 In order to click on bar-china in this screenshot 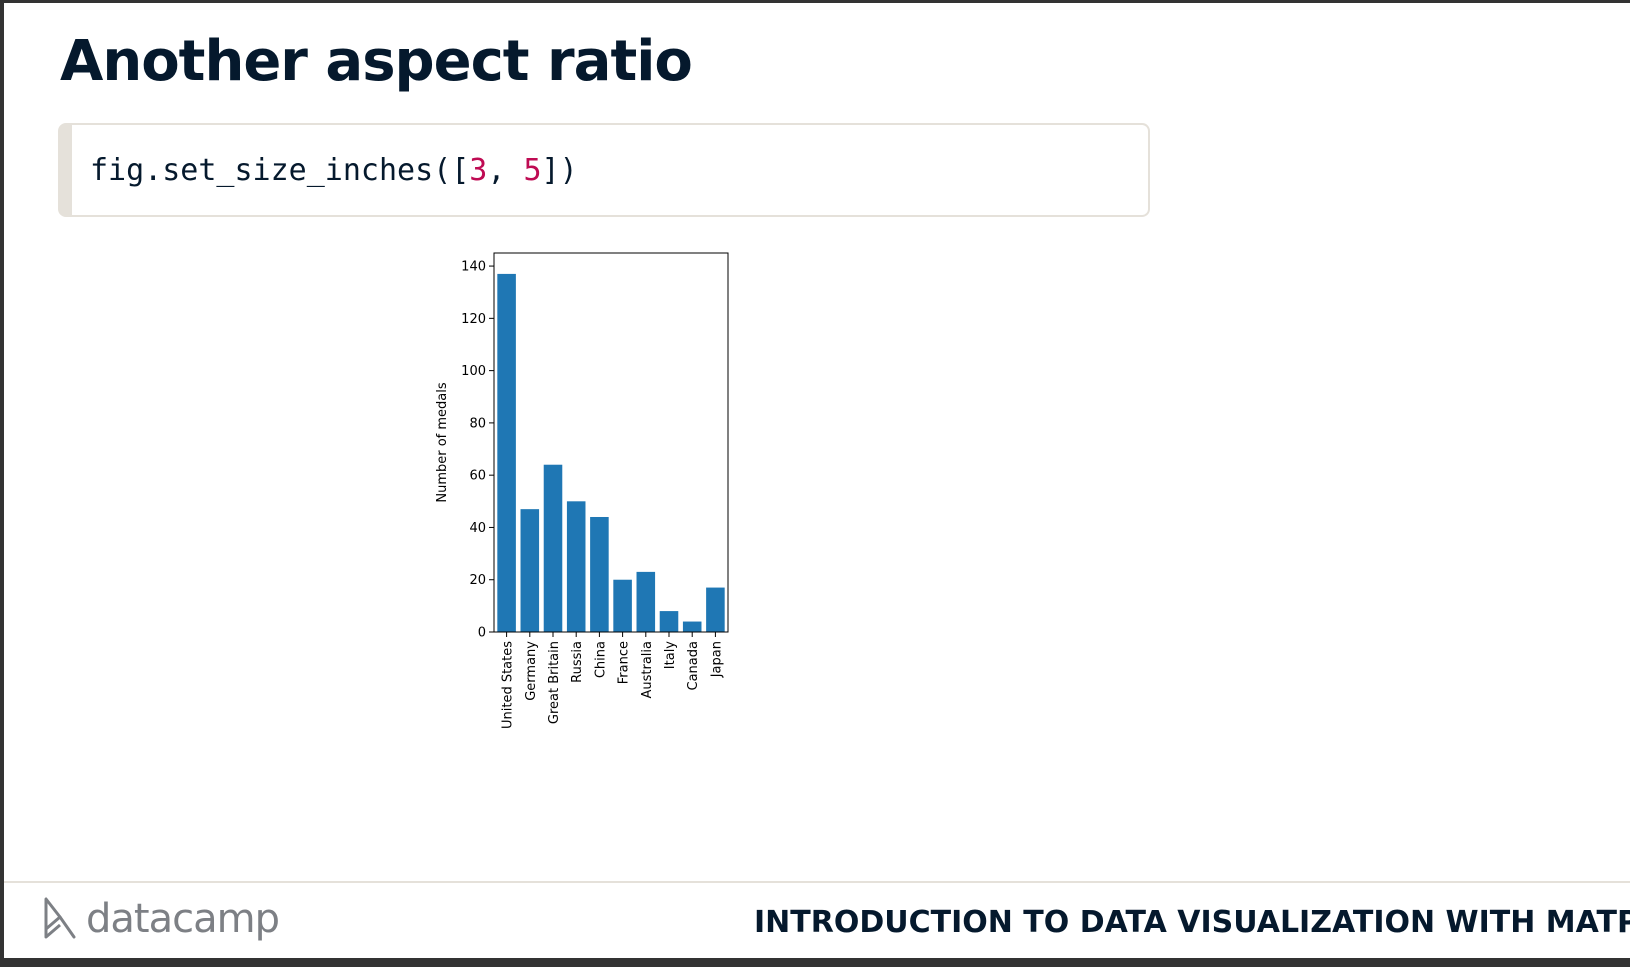, I will do `click(599, 574)`.